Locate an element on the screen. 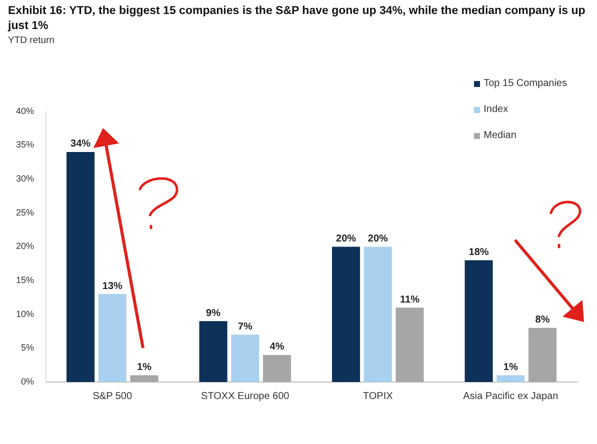 The width and height of the screenshot is (597, 444). legend-label: Top 15 Companies is located at coordinates (525, 83).